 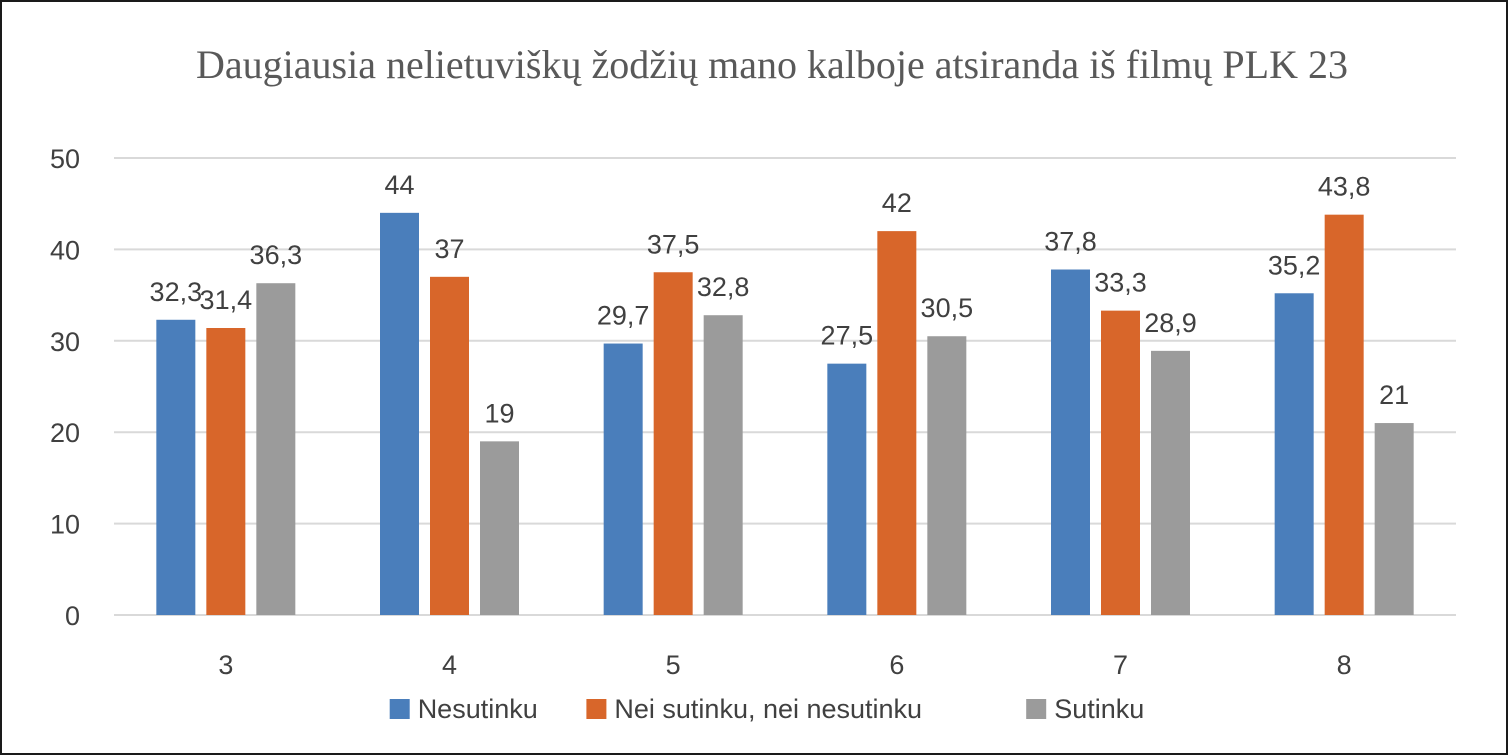 I want to click on legend-label: Nesutinku, so click(x=478, y=709).